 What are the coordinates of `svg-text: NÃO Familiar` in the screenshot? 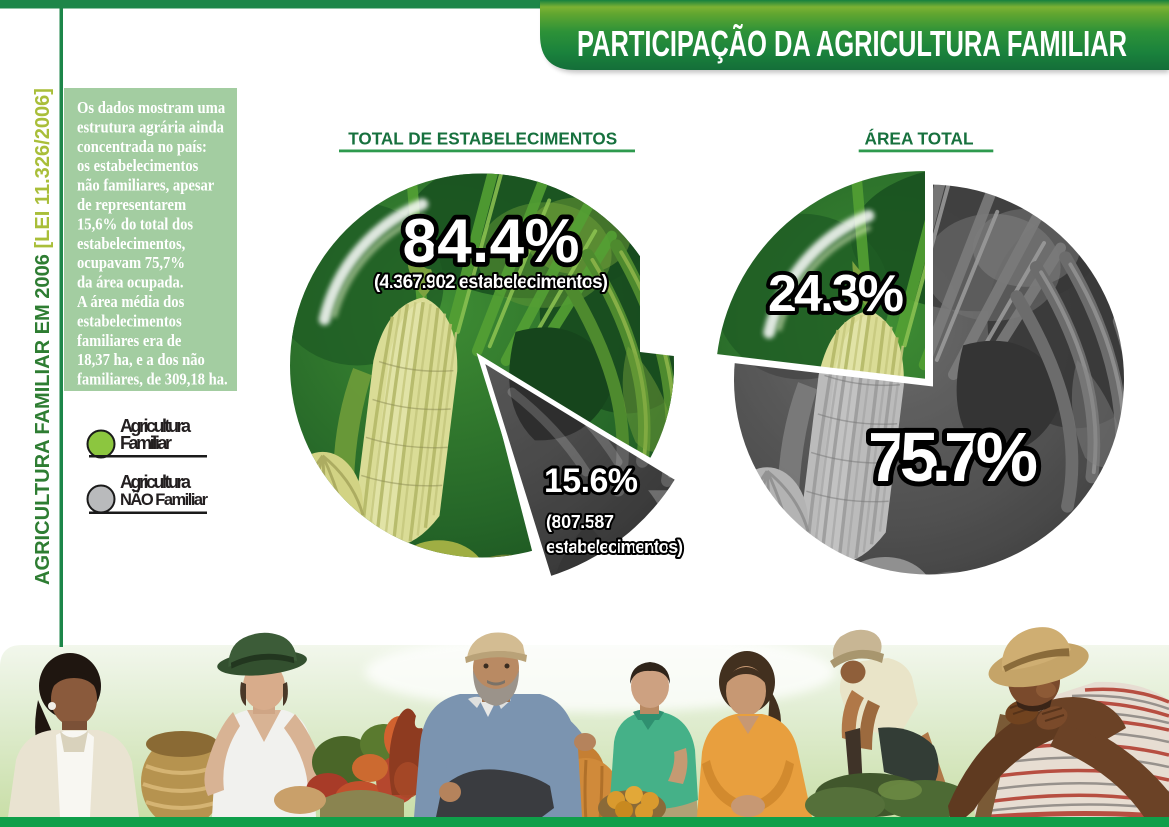 It's located at (164, 499).